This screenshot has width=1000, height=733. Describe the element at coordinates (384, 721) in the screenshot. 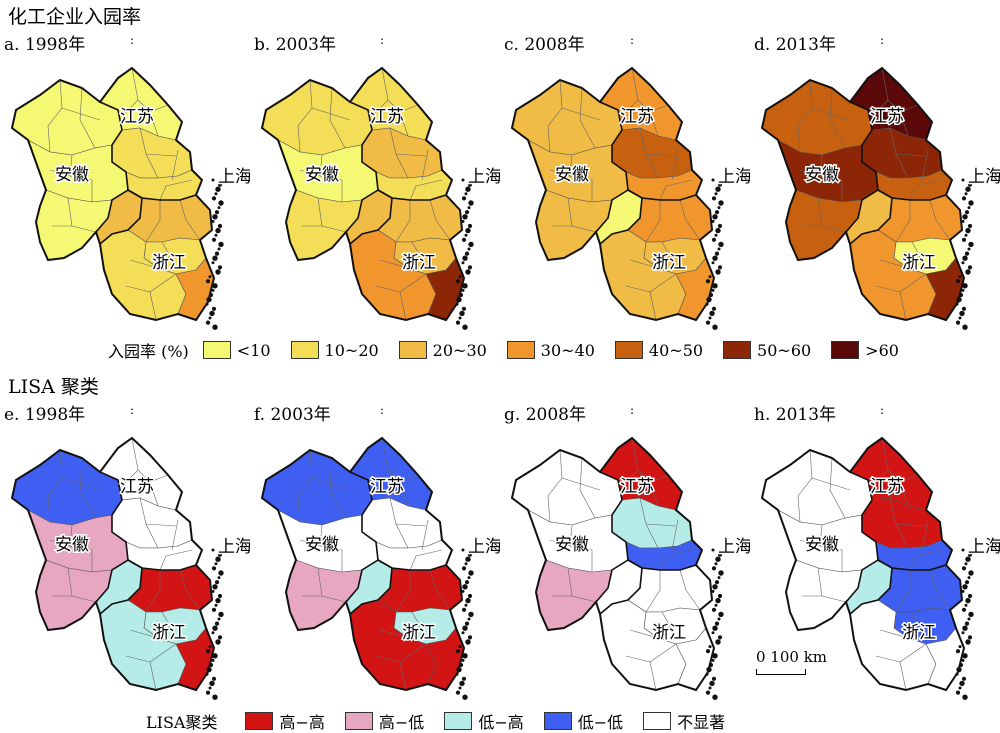

I see `lisa-legend-item: 高−低` at that location.